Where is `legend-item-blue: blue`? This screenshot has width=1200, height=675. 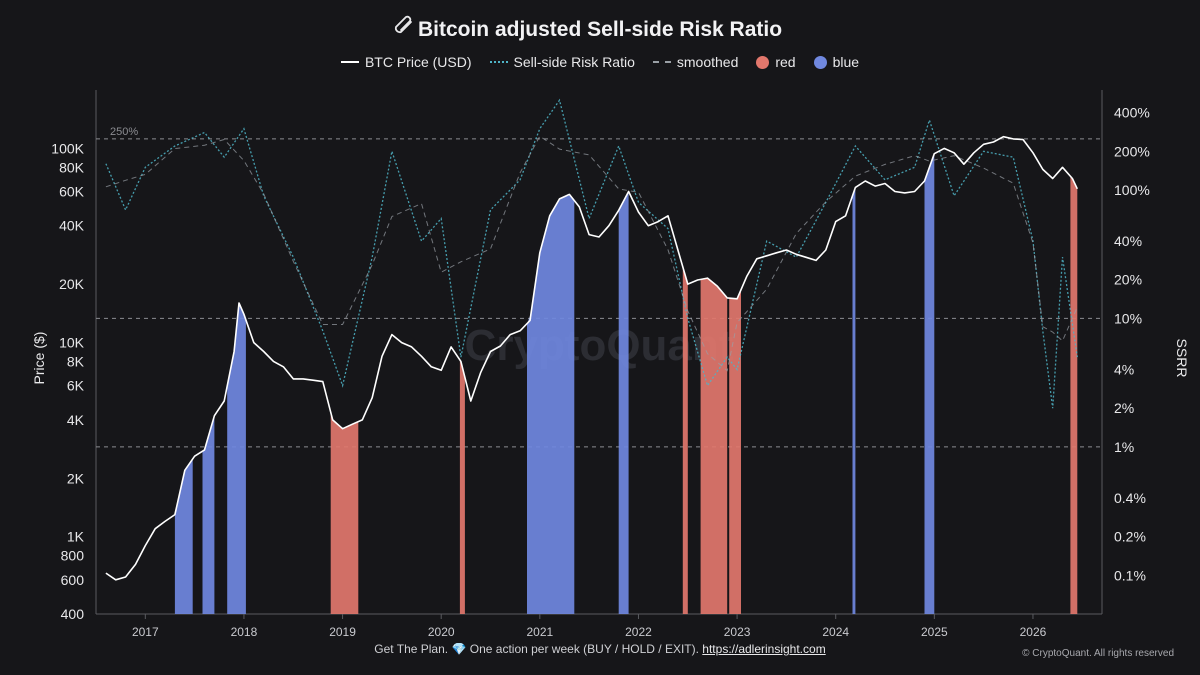 legend-item-blue: blue is located at coordinates (836, 62).